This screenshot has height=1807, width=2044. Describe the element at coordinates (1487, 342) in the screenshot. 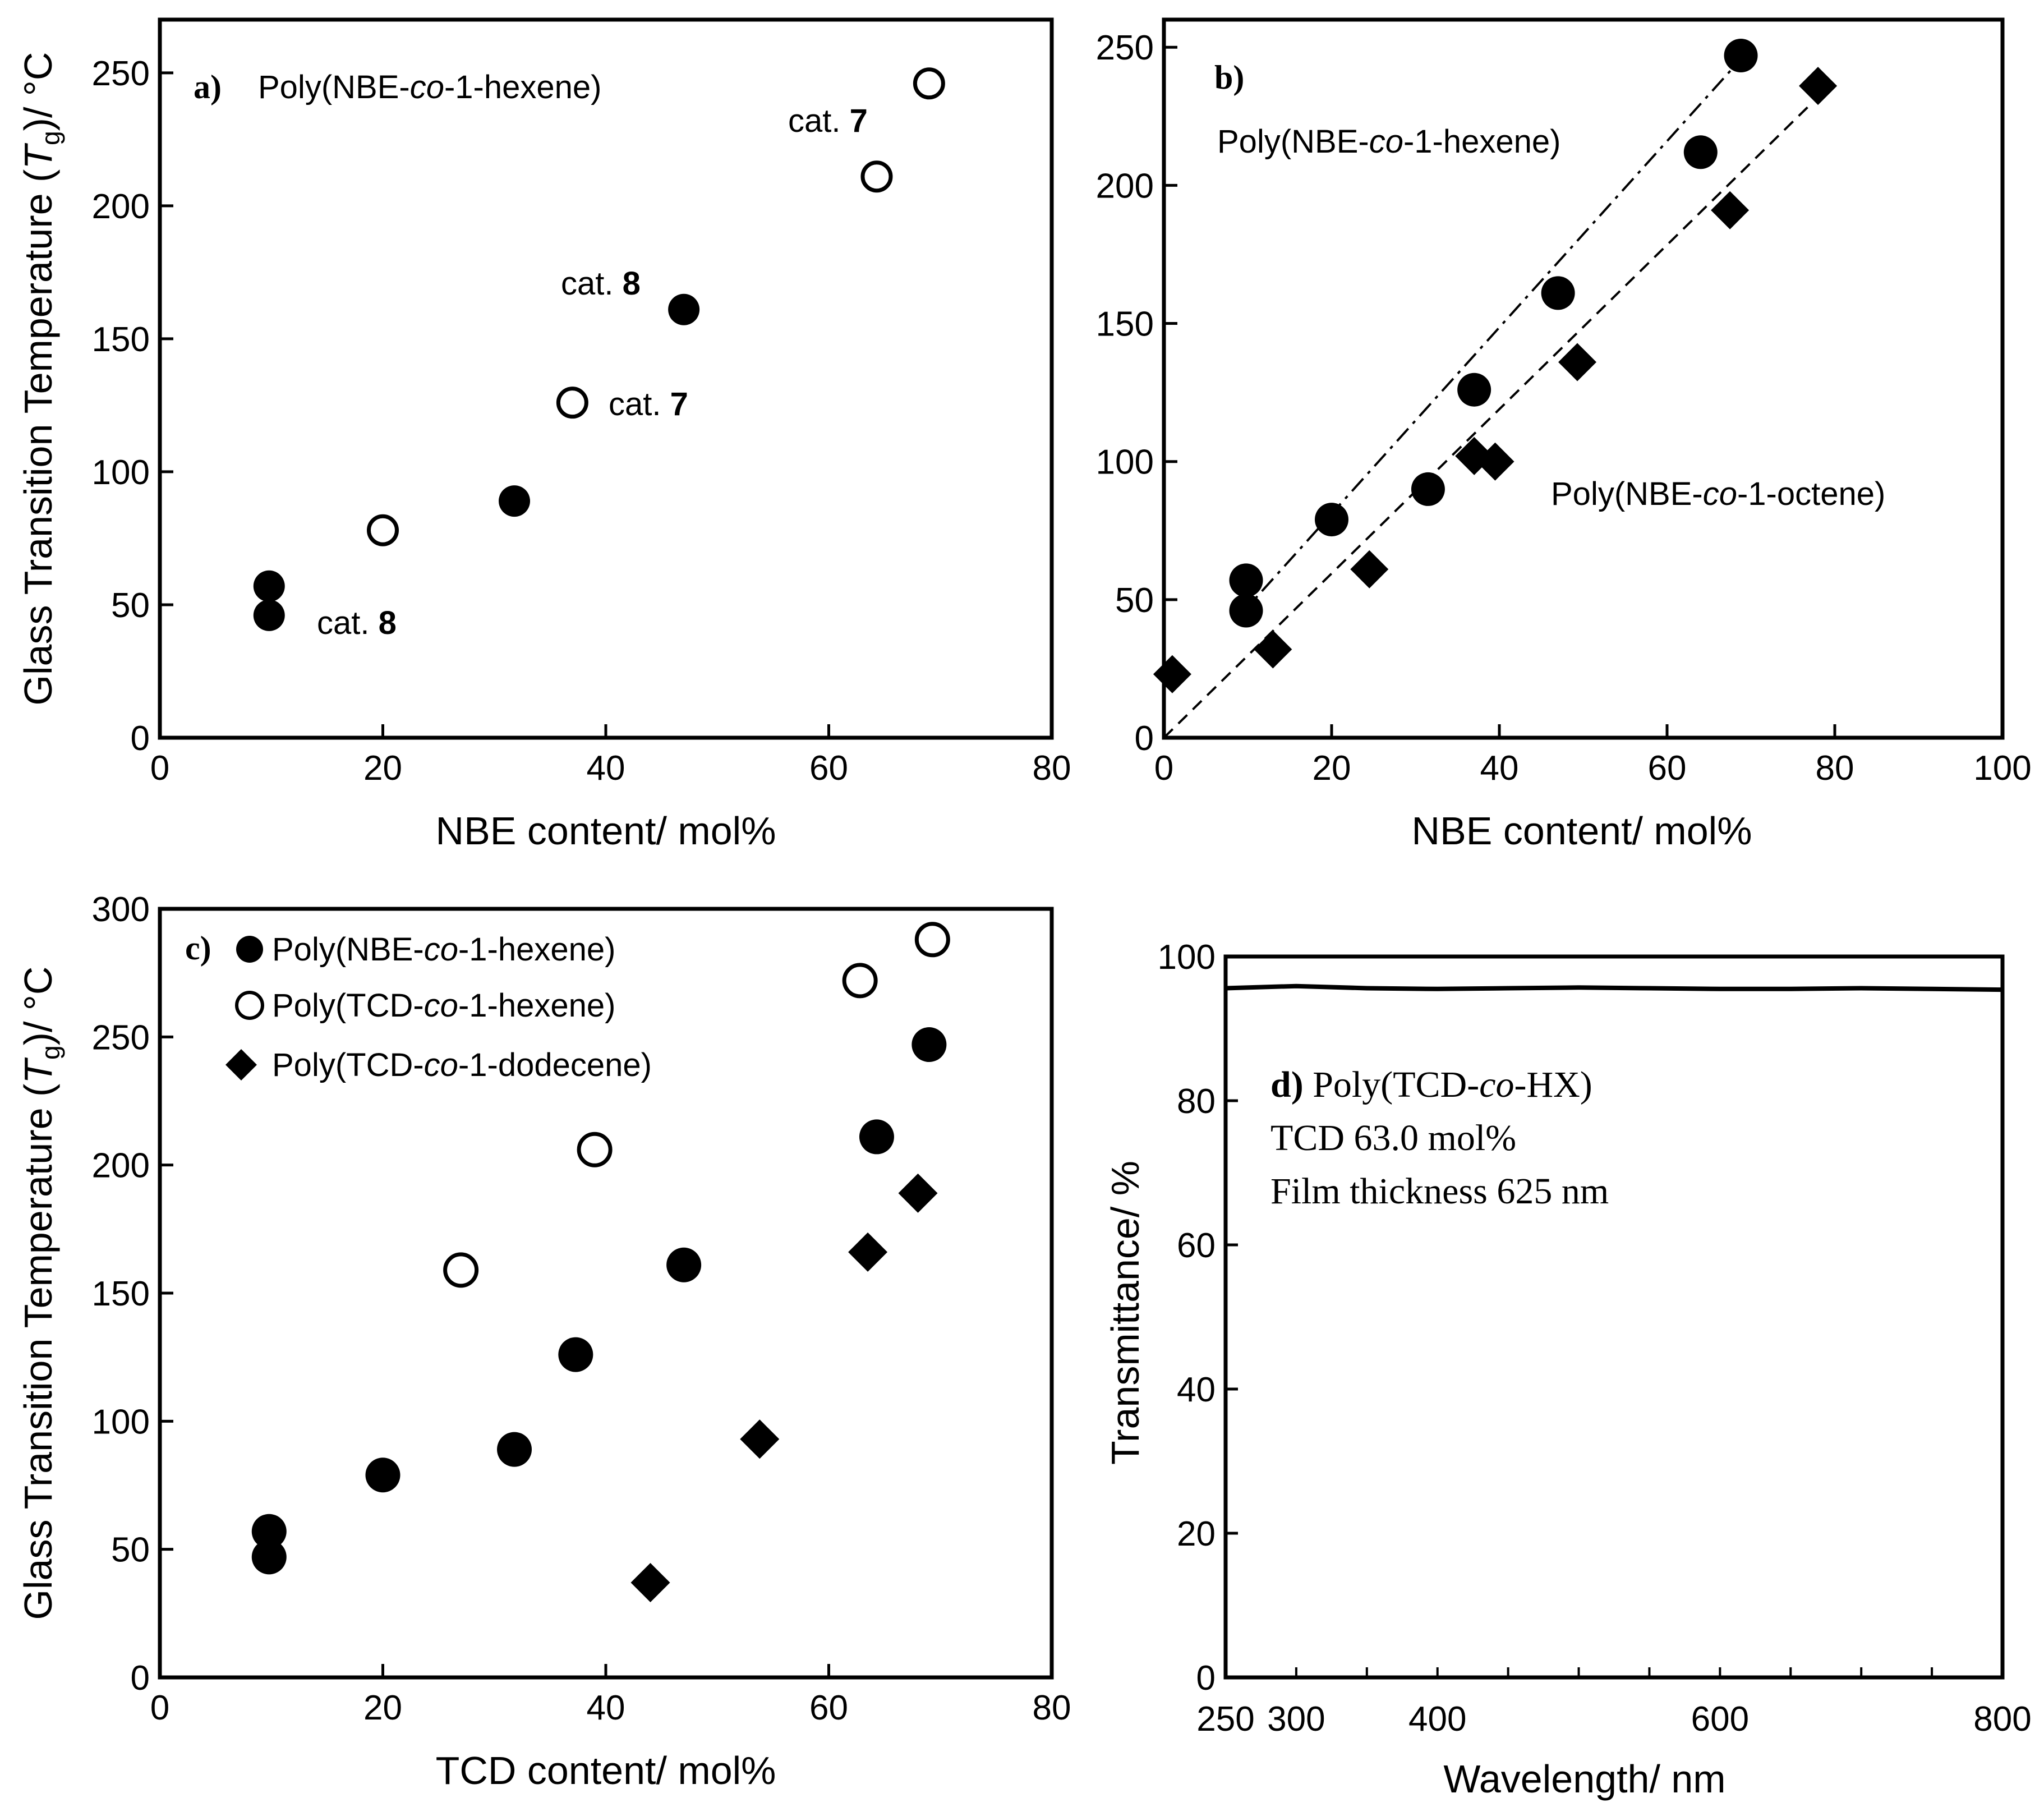

I see `fit-line` at that location.